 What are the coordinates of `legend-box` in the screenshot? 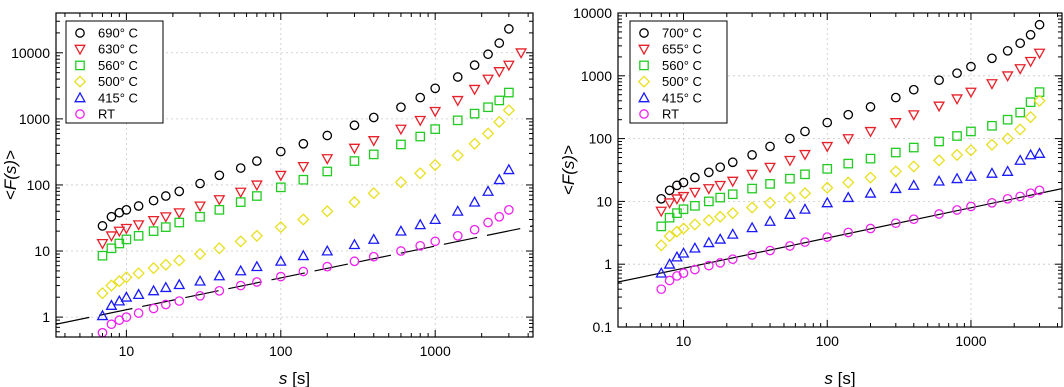 It's located at (678, 72).